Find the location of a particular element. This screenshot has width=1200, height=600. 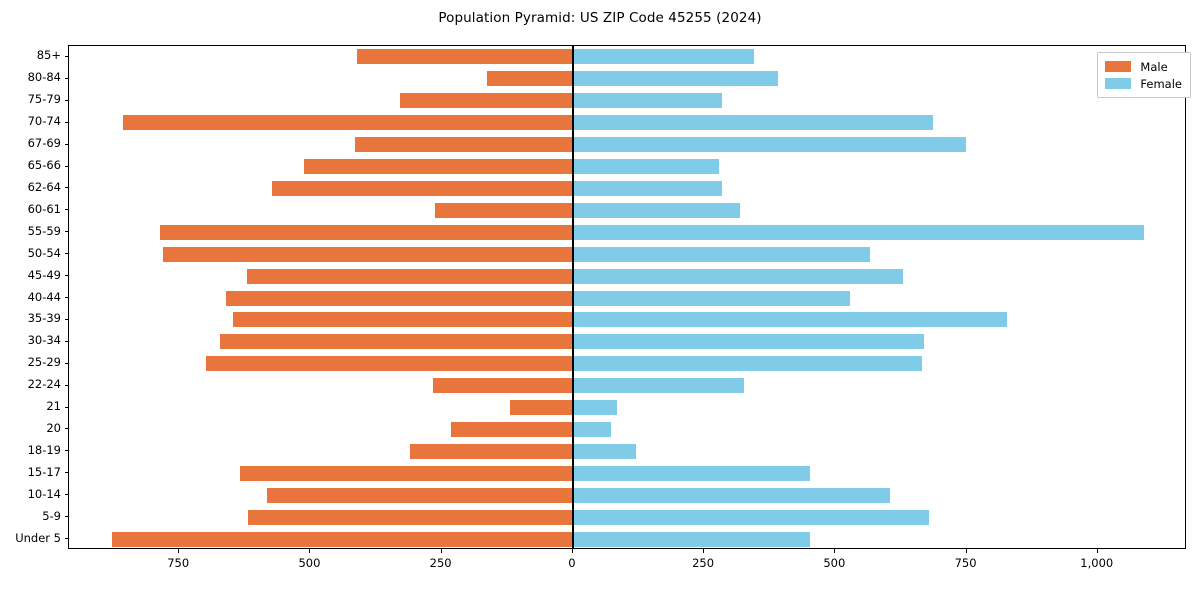

chart-legend: Male Female is located at coordinates (1144, 75).